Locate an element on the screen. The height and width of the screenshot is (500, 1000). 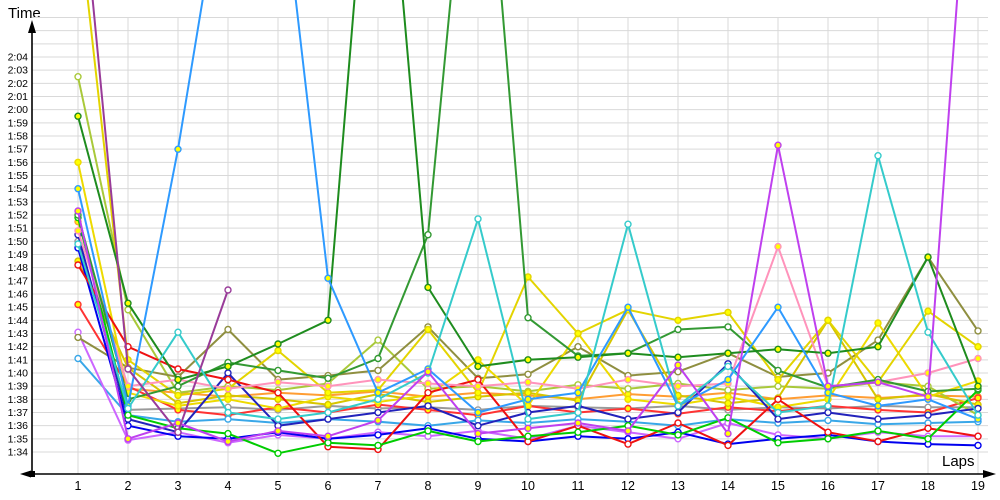
x-tick-label: 1 is located at coordinates (78, 486).